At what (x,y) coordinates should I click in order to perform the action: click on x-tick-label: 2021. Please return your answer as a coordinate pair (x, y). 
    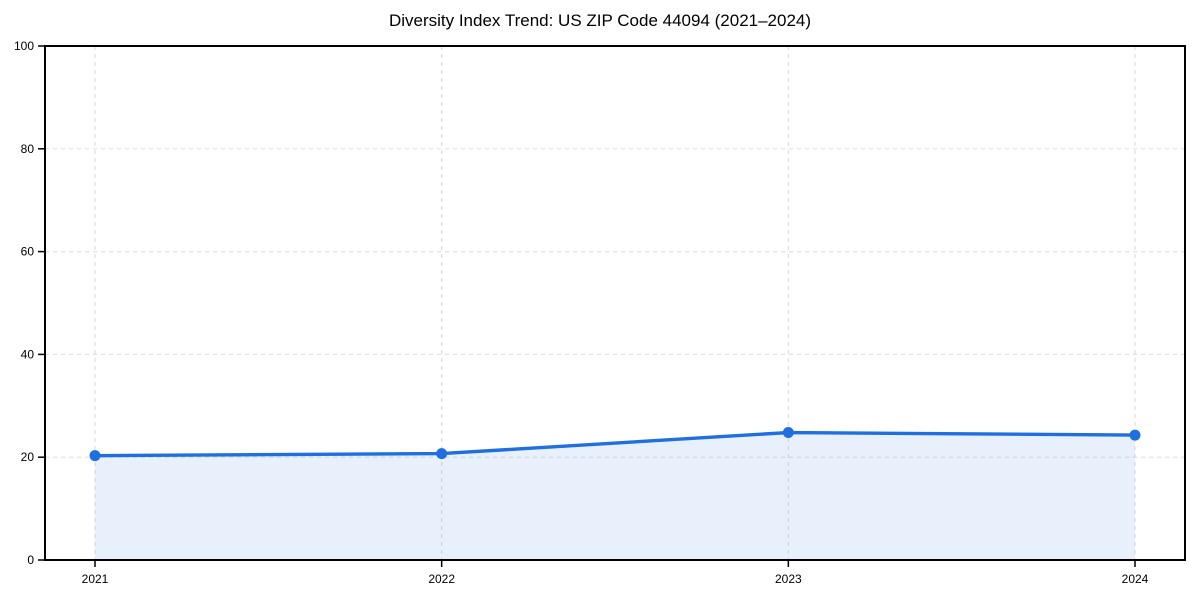
    Looking at the image, I should click on (95, 579).